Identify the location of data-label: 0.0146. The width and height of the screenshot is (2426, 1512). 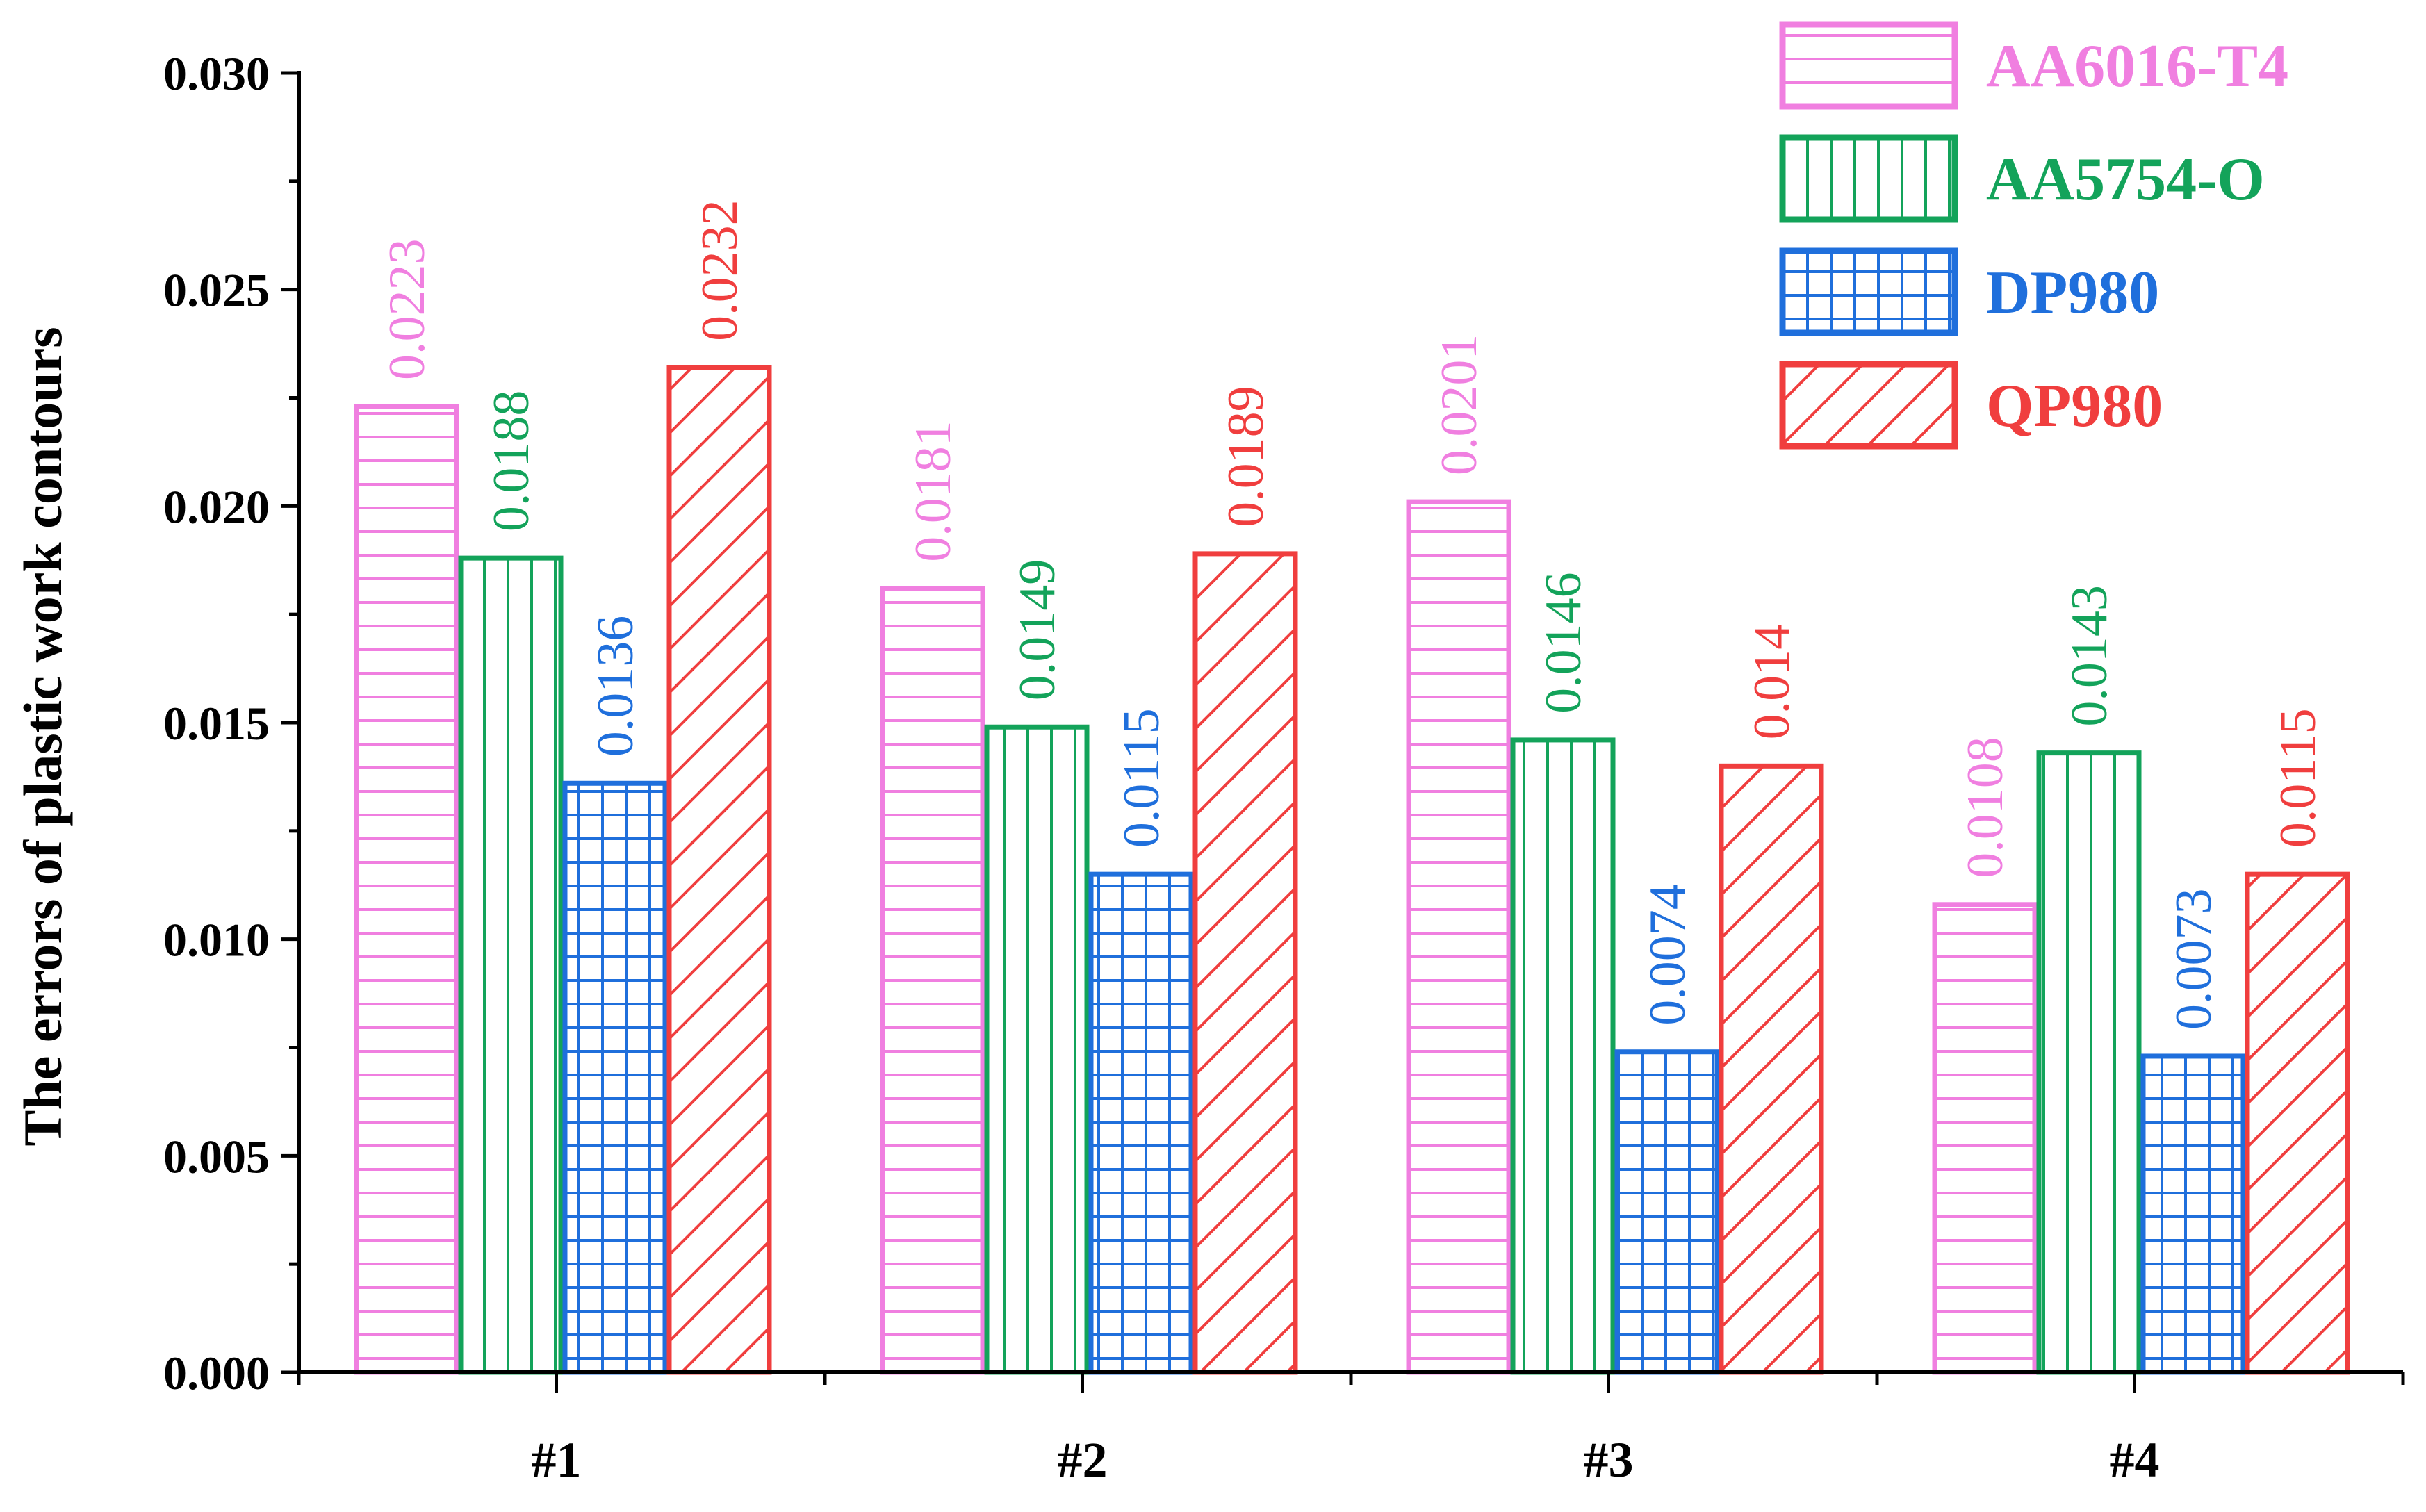
(1563, 643).